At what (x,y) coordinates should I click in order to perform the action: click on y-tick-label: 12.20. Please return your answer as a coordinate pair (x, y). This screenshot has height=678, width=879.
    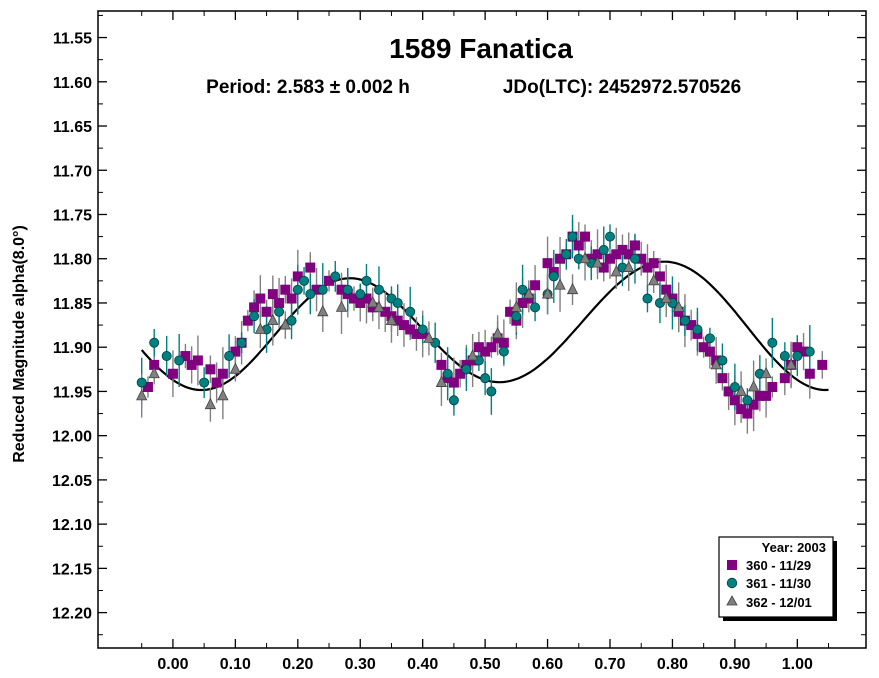
    Looking at the image, I should click on (72, 614).